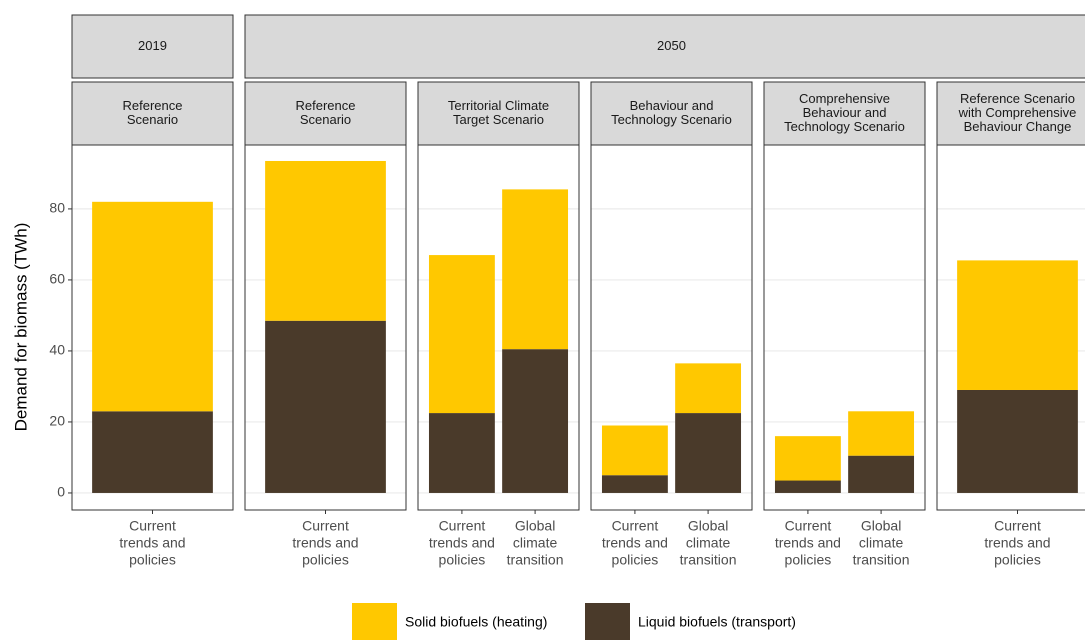 The width and height of the screenshot is (1085, 640). Describe the element at coordinates (20, 327) in the screenshot. I see `y-axis-label: Demand for biomass (TWh)` at that location.